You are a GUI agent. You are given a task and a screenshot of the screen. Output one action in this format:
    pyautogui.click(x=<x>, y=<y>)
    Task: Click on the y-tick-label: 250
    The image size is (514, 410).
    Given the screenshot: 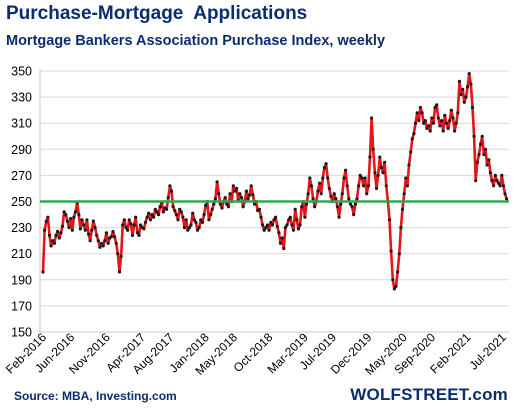 What is the action you would take?
    pyautogui.click(x=21, y=202)
    